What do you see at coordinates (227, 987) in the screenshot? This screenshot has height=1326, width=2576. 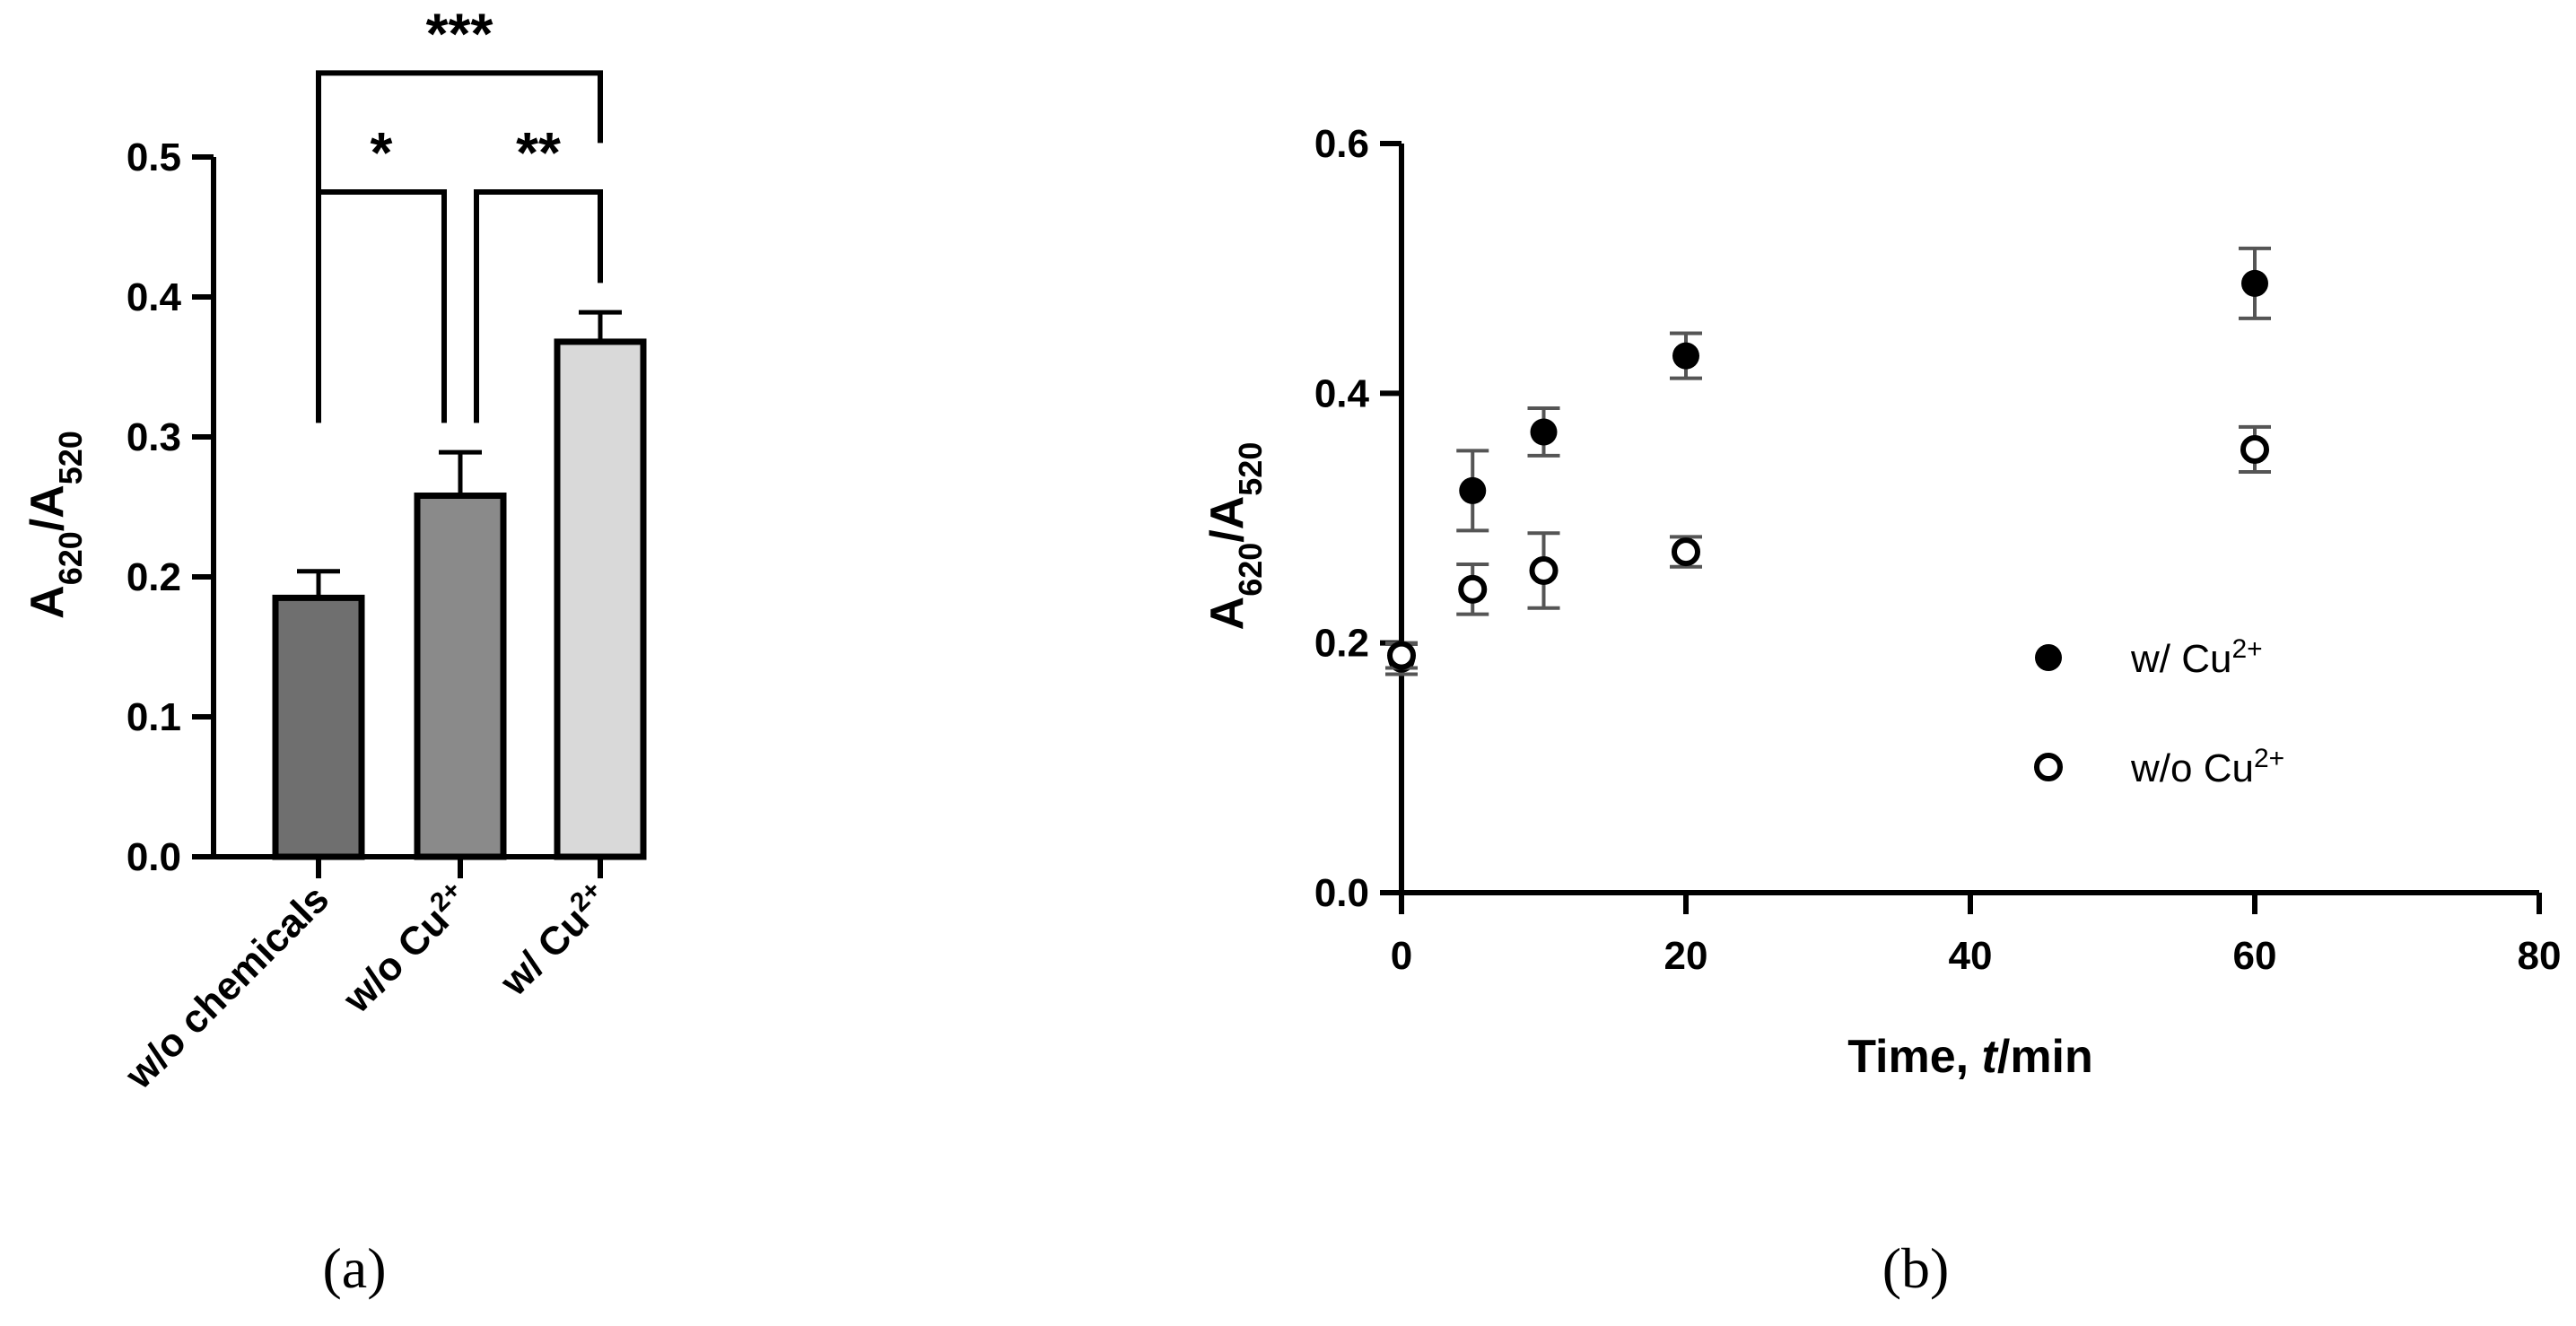 I see `category-label: w/o chemicals` at bounding box center [227, 987].